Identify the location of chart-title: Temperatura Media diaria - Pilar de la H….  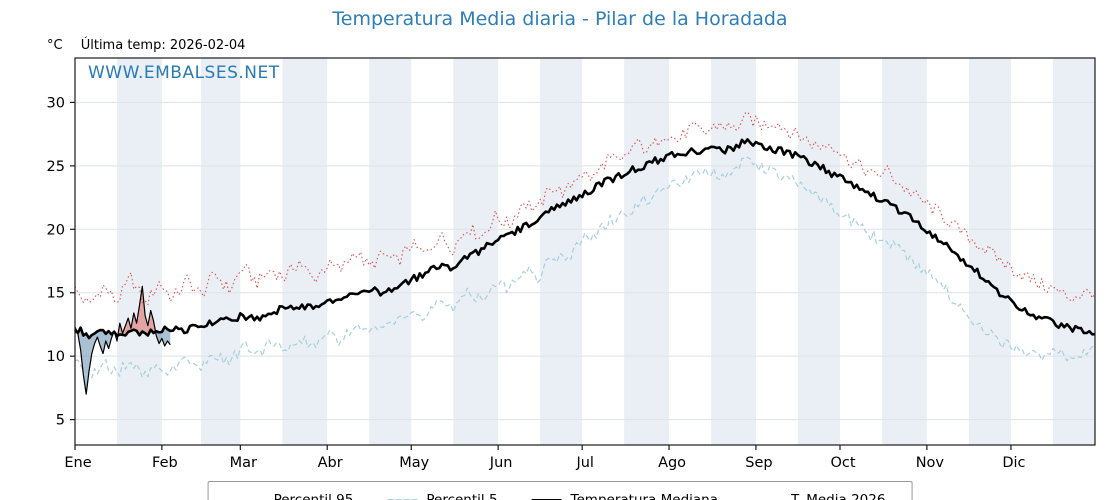
(560, 19).